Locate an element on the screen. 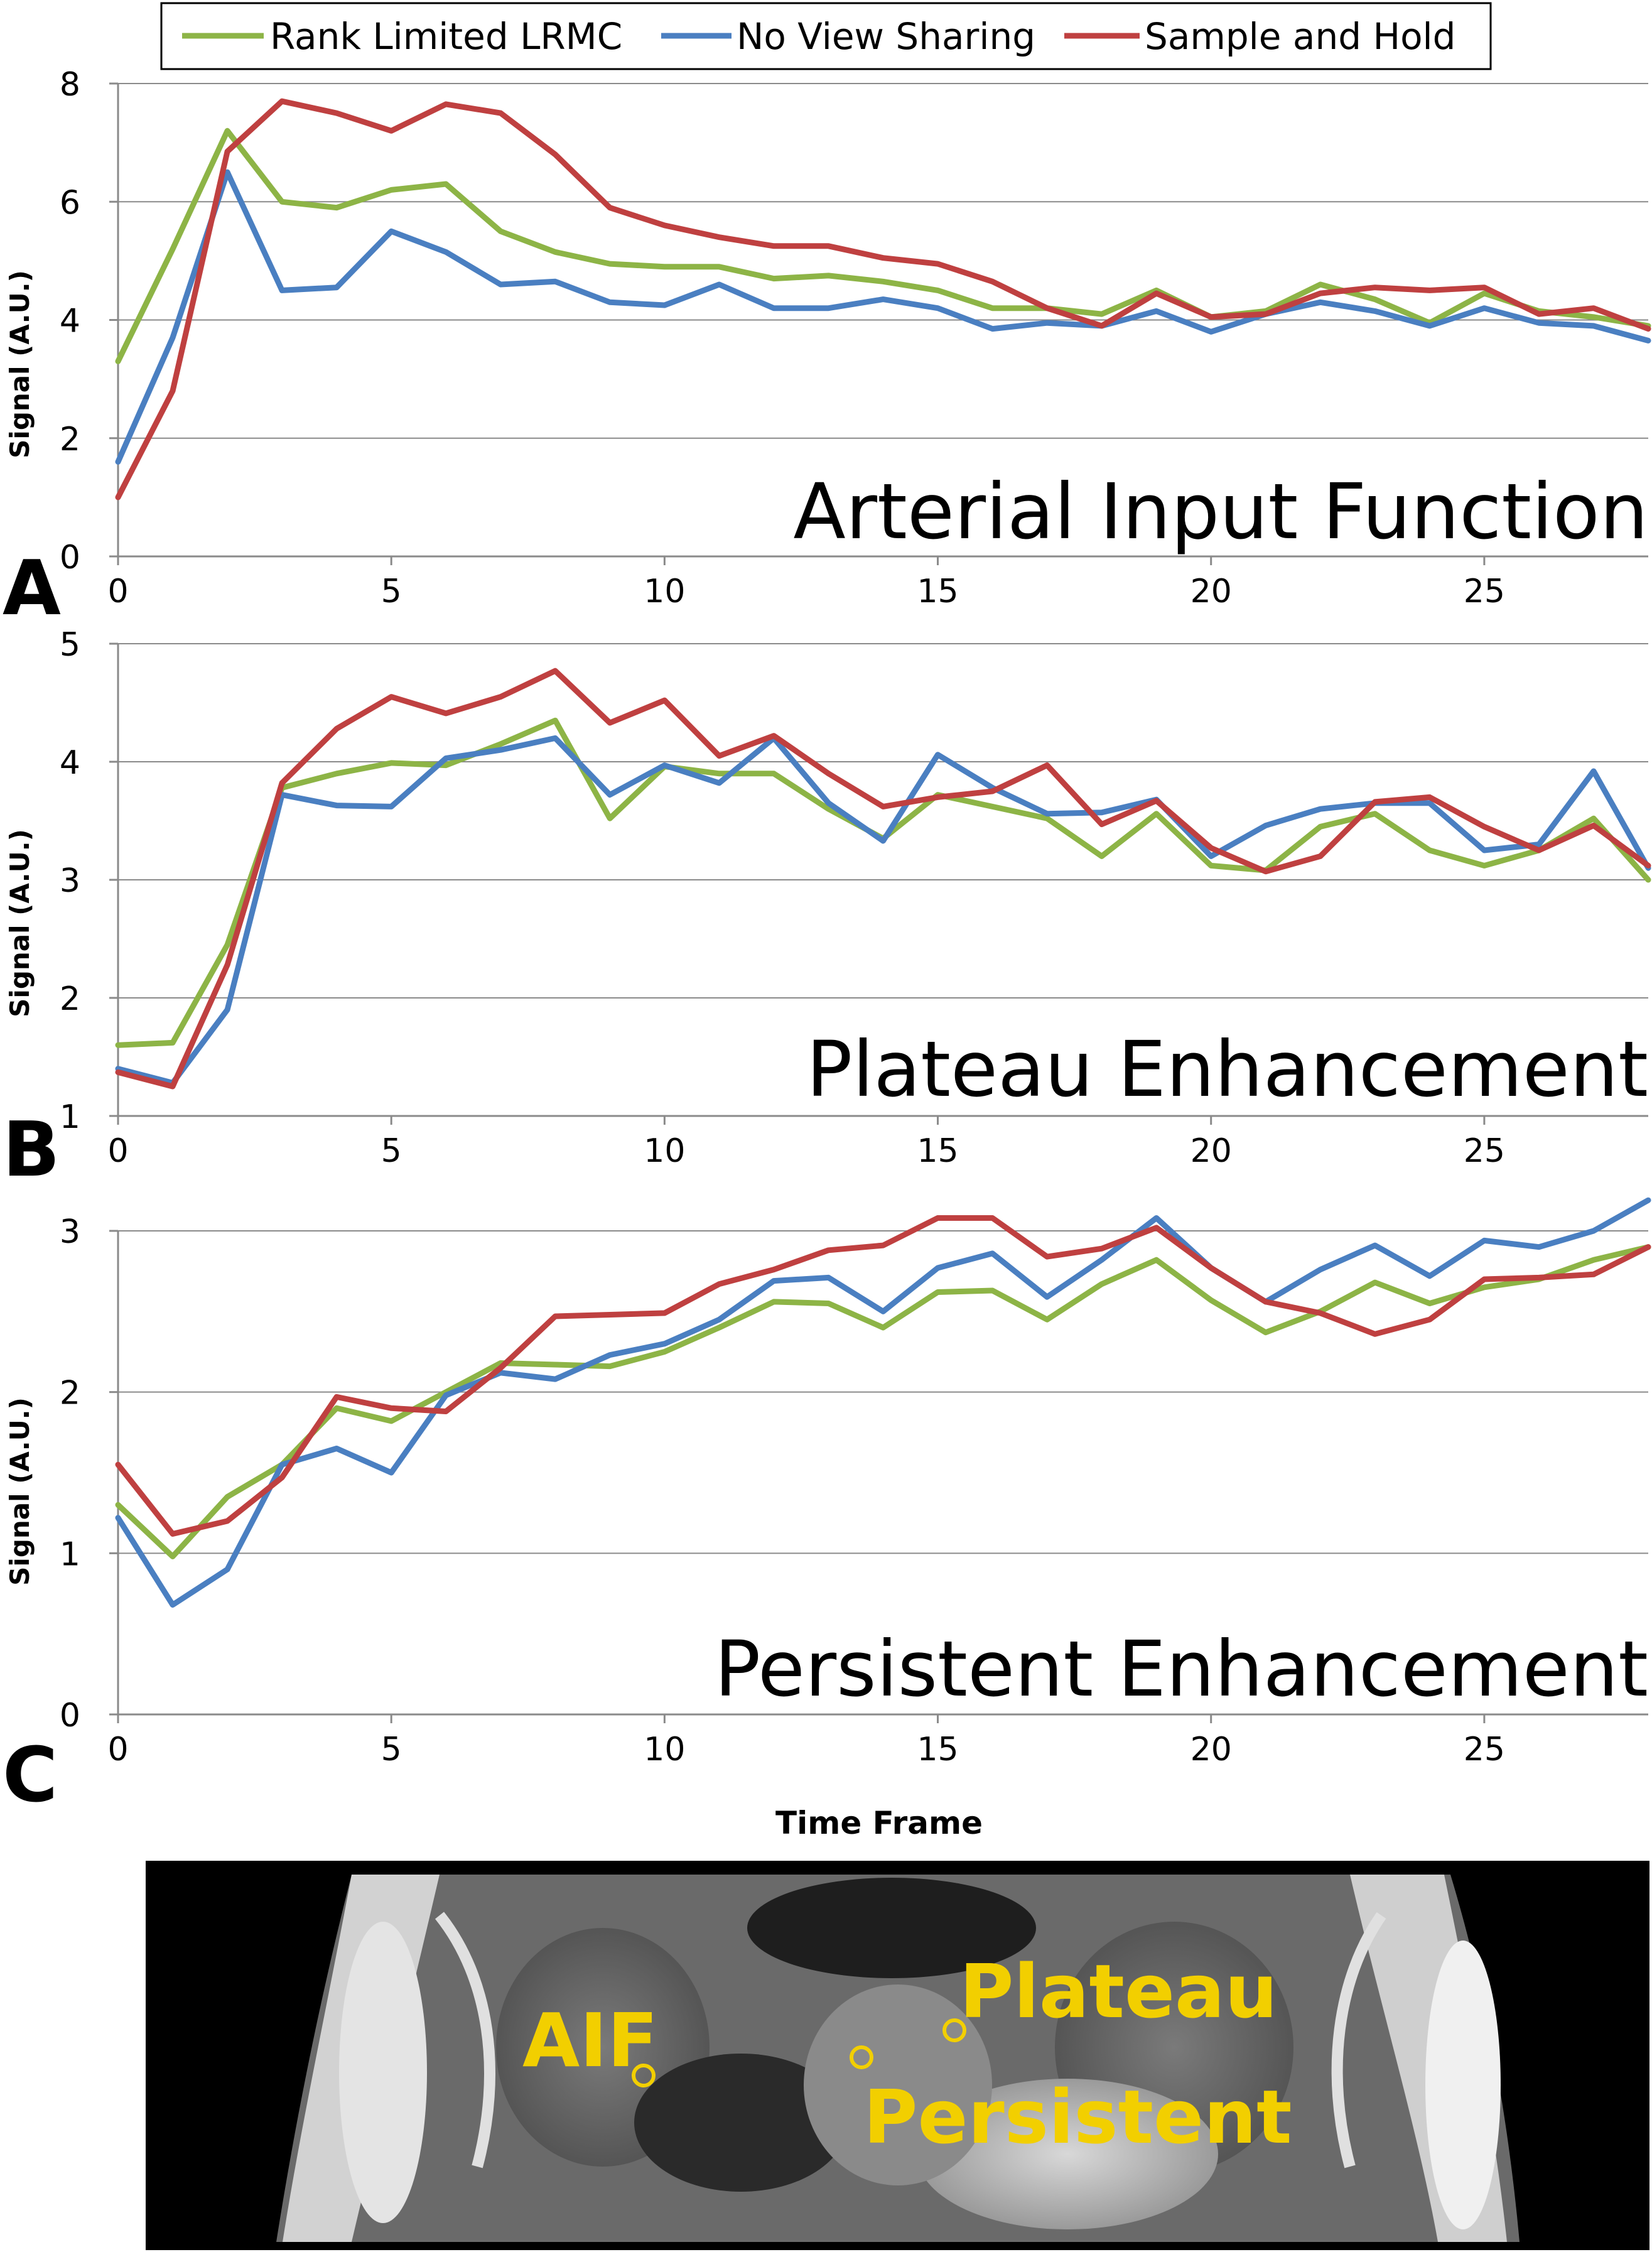 The height and width of the screenshot is (2252, 1652). mri-anatomy is located at coordinates (898, 2058).